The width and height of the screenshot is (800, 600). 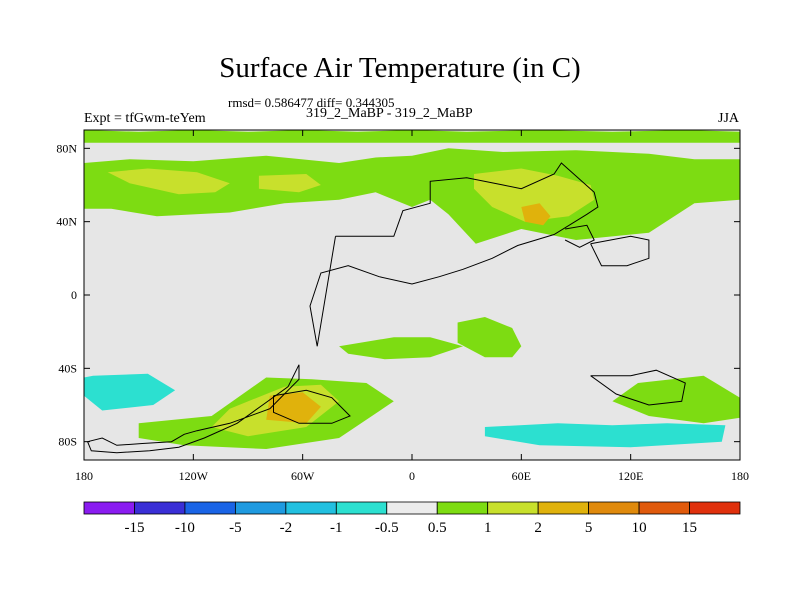 What do you see at coordinates (538, 528) in the screenshot?
I see `colorbar-label-8: 2` at bounding box center [538, 528].